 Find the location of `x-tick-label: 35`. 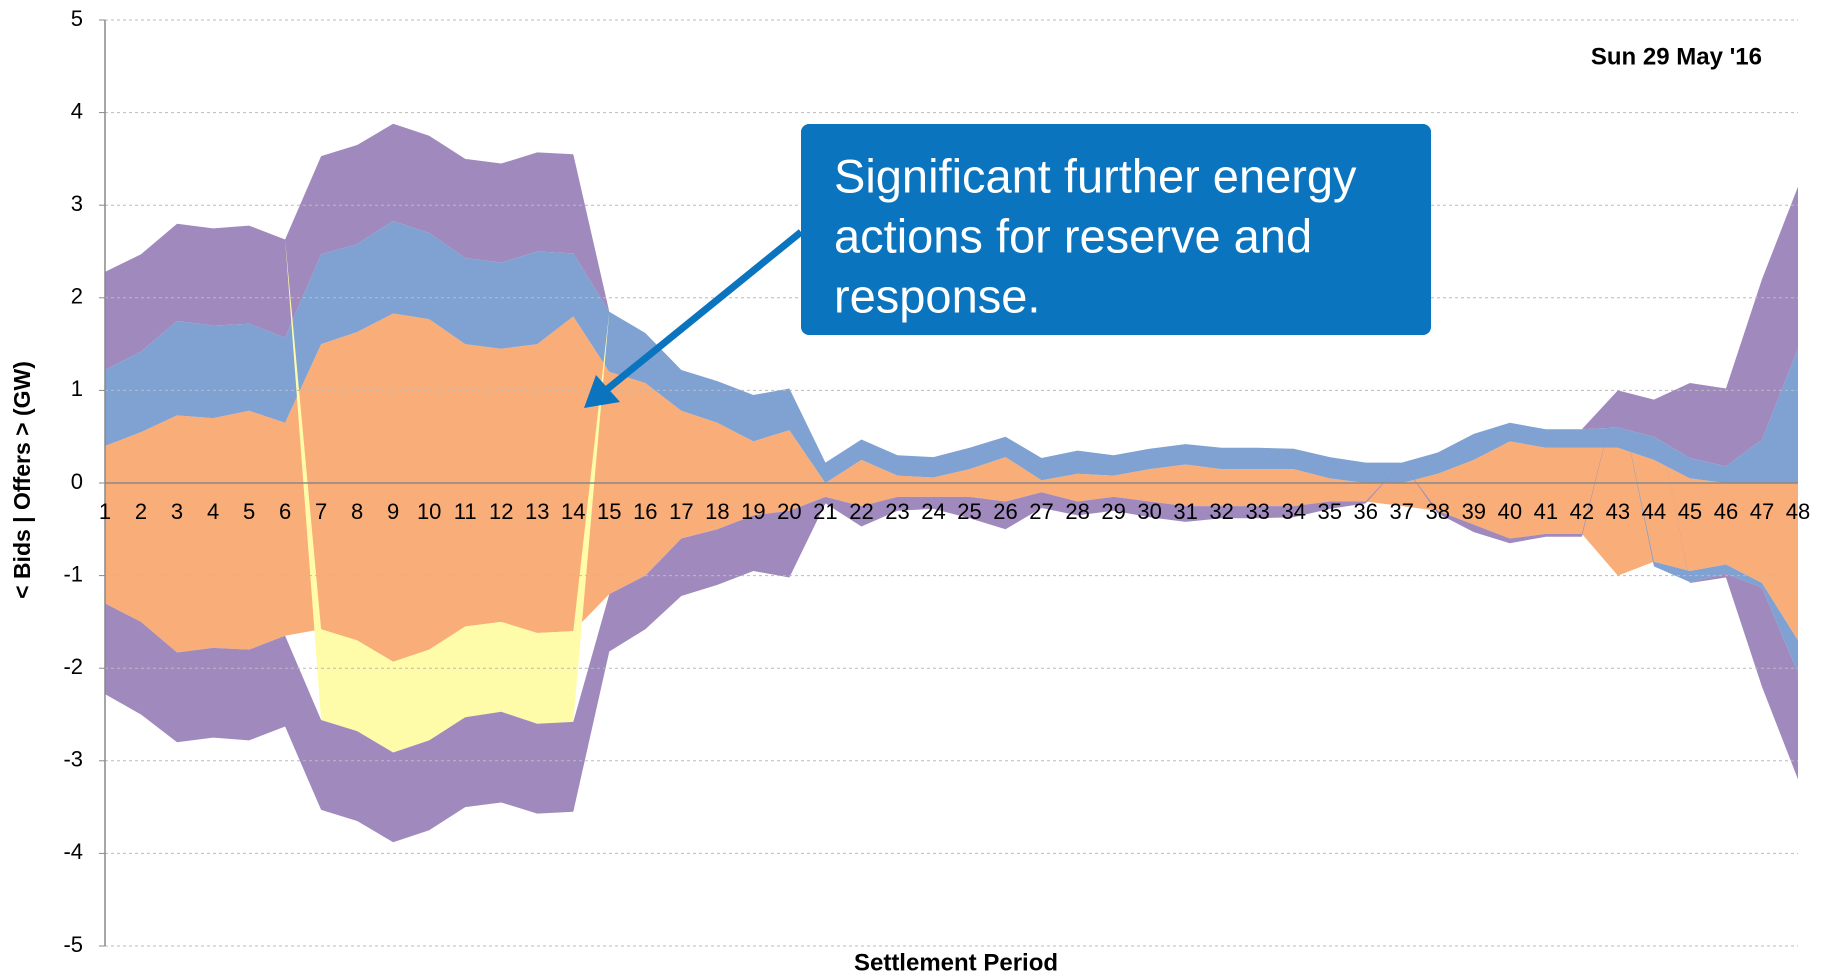

x-tick-label: 35 is located at coordinates (1329, 511).